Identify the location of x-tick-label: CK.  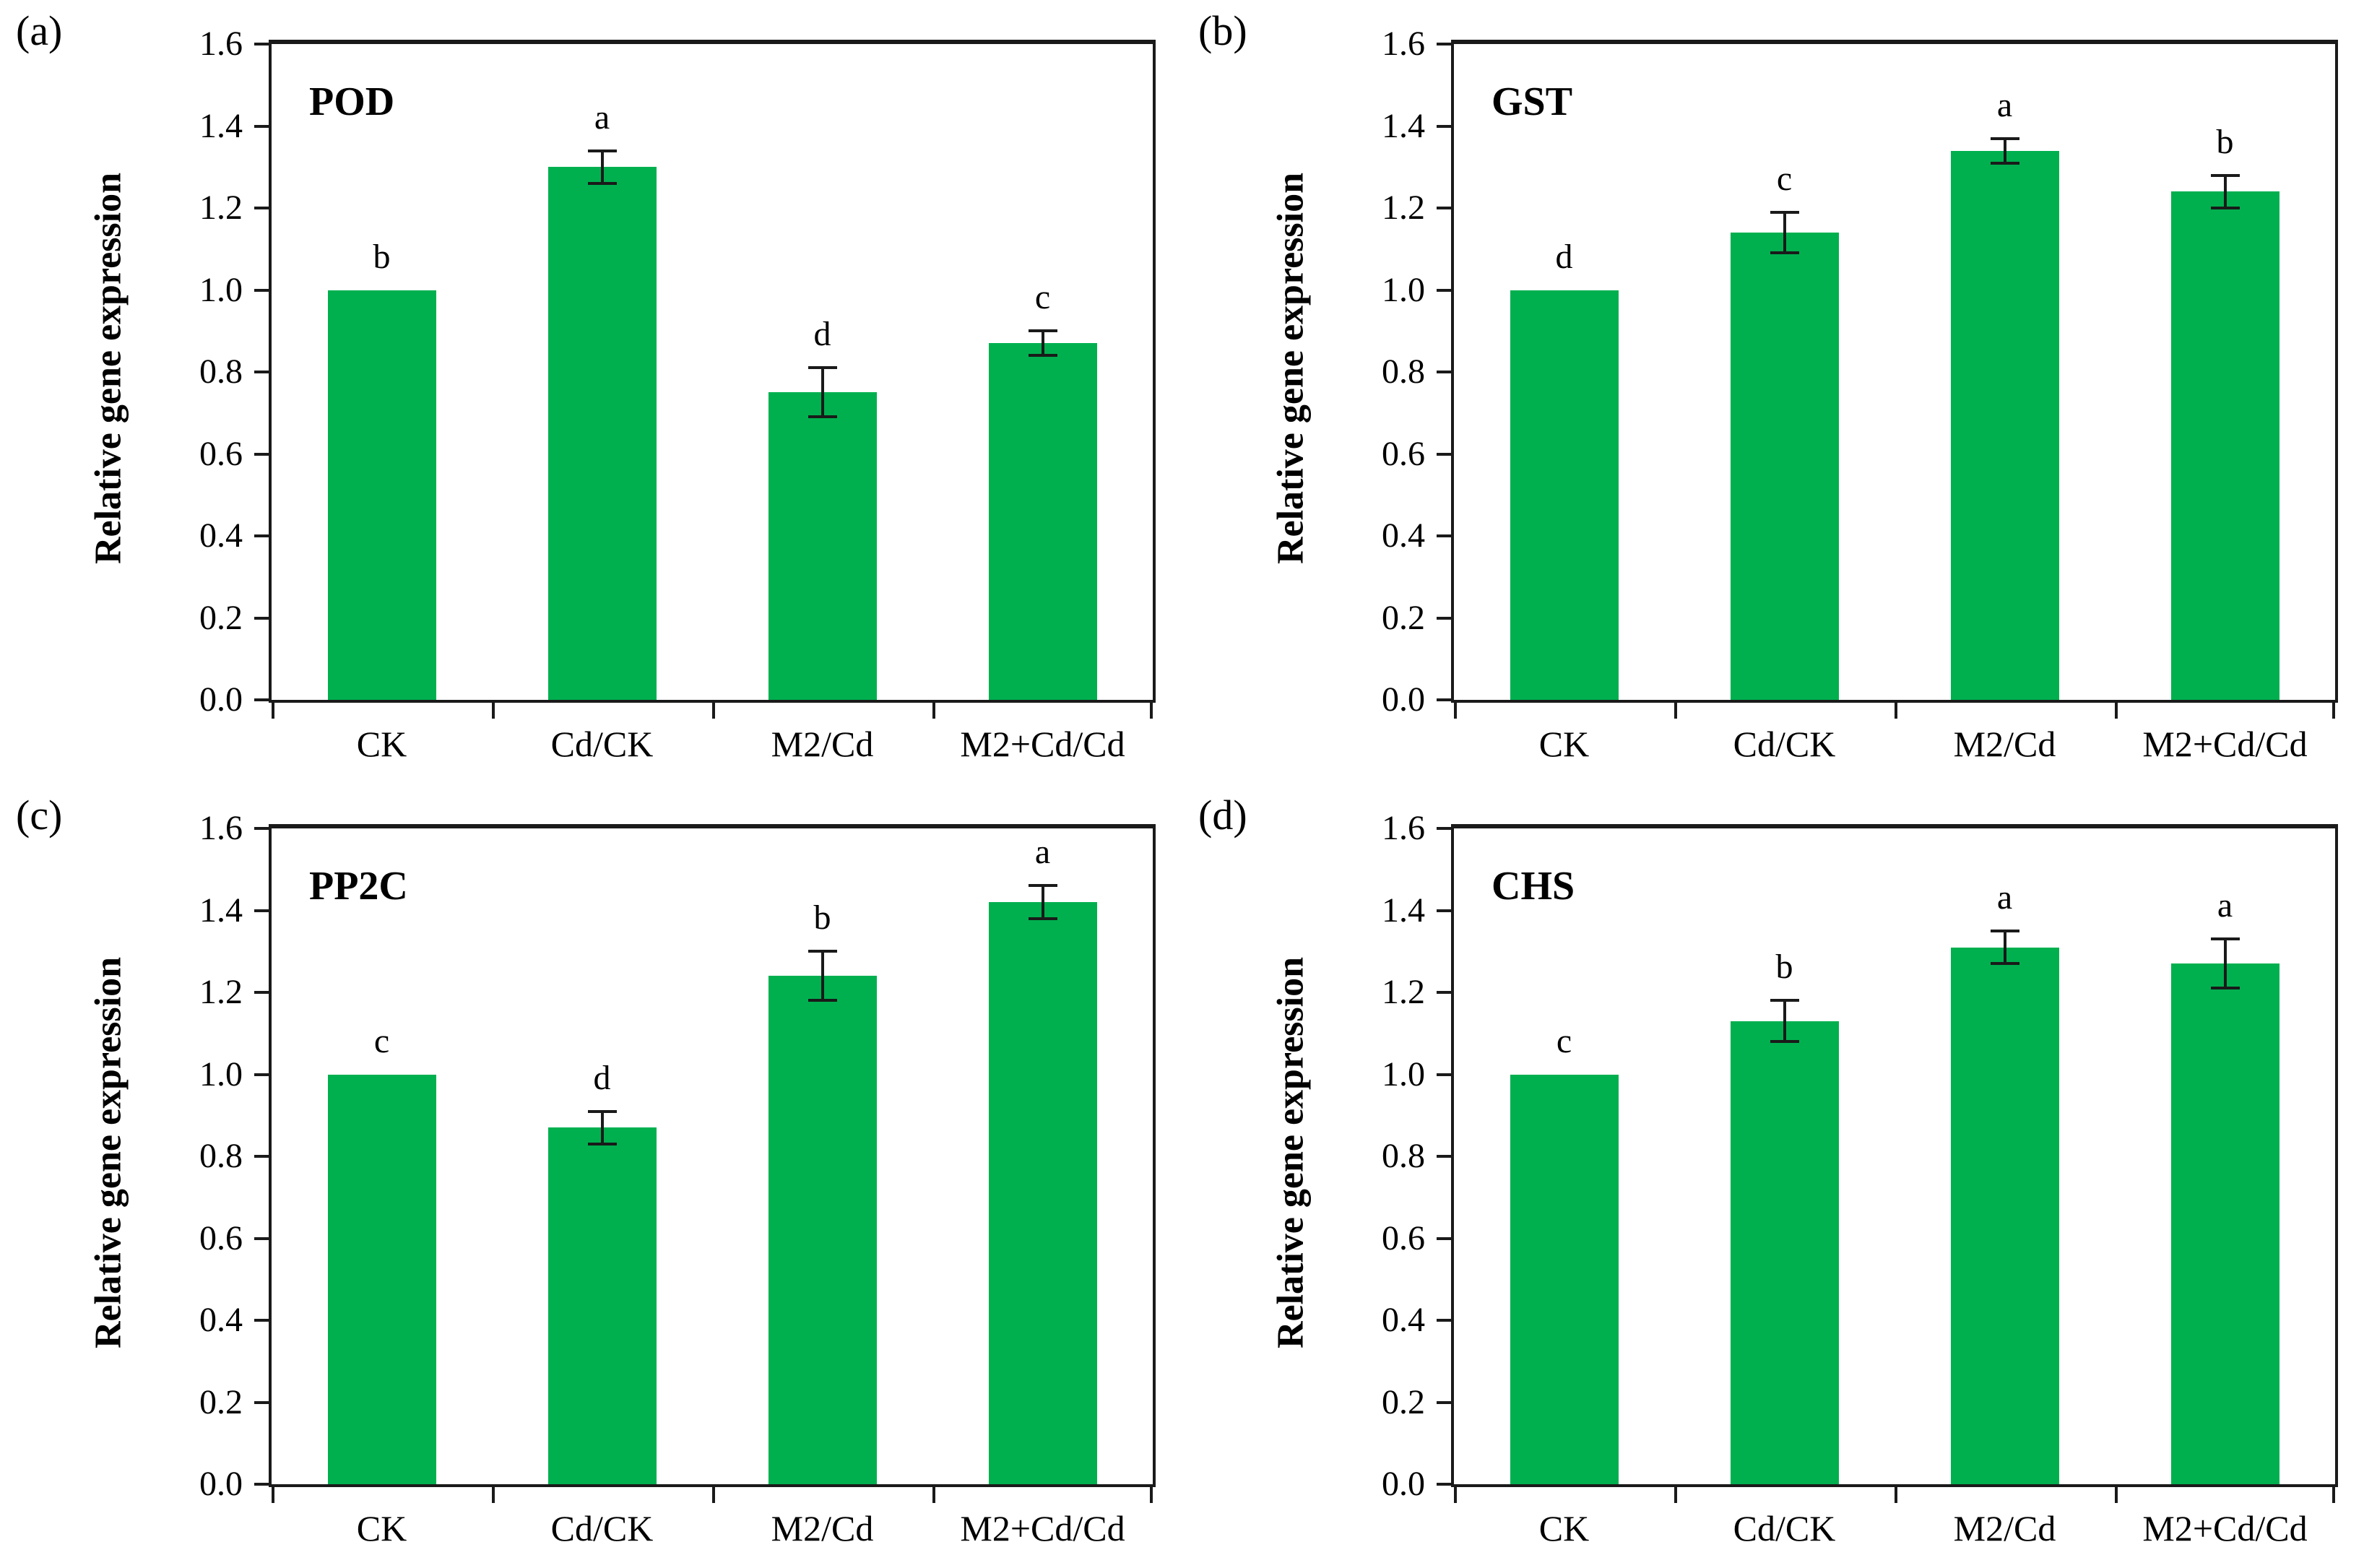
(1564, 1528).